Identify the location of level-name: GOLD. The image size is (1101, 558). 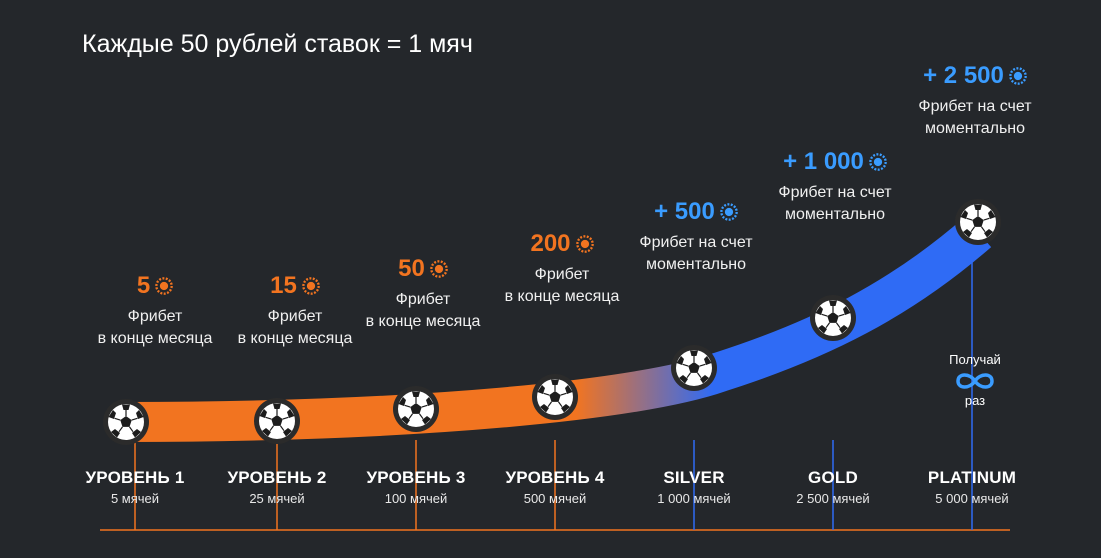
(833, 477).